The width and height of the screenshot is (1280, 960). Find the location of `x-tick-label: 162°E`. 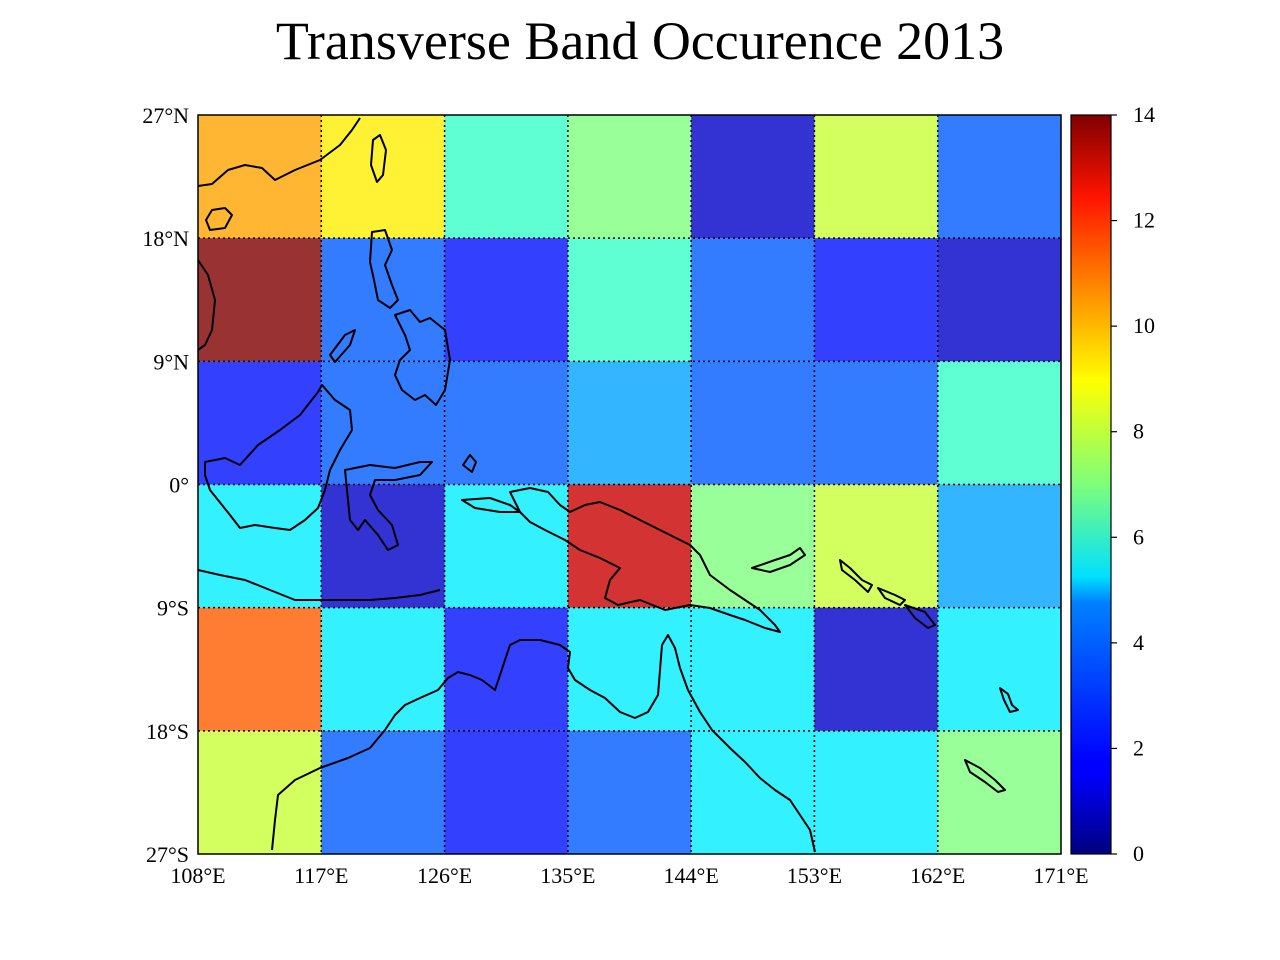

x-tick-label: 162°E is located at coordinates (937, 875).